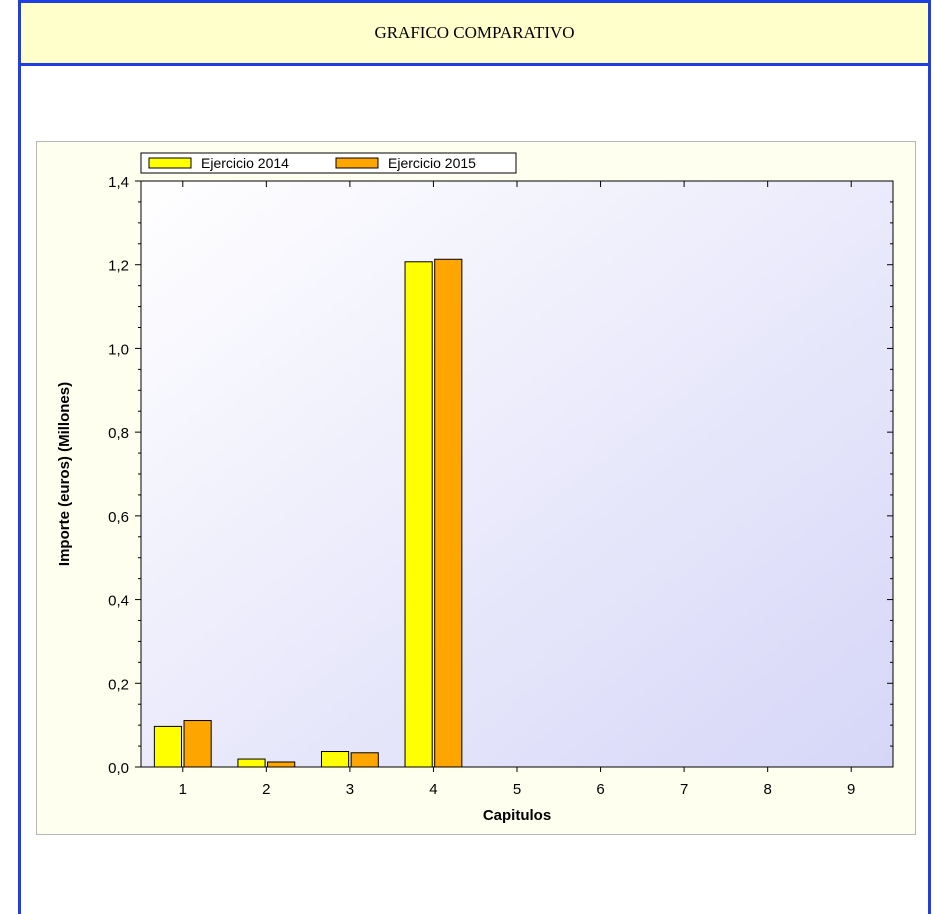 The height and width of the screenshot is (914, 937). Describe the element at coordinates (118, 768) in the screenshot. I see `y-tick-label: 0,0` at that location.